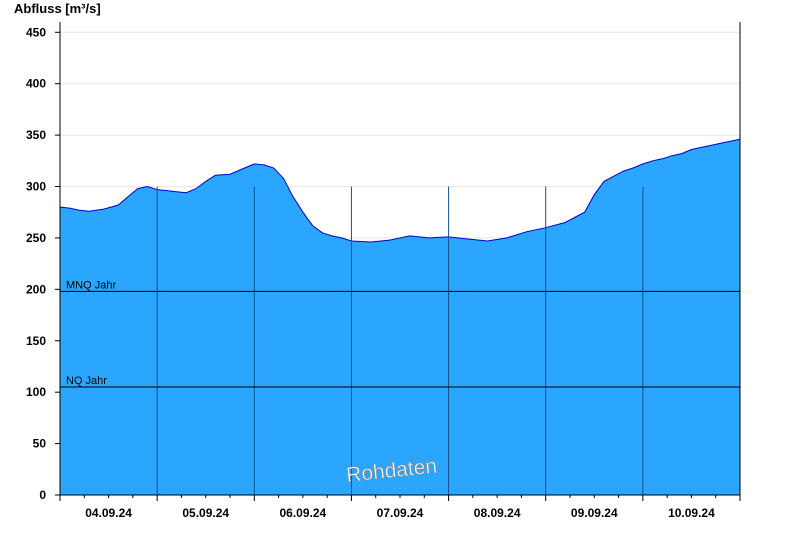  I want to click on y-tick-label: 350, so click(36, 135).